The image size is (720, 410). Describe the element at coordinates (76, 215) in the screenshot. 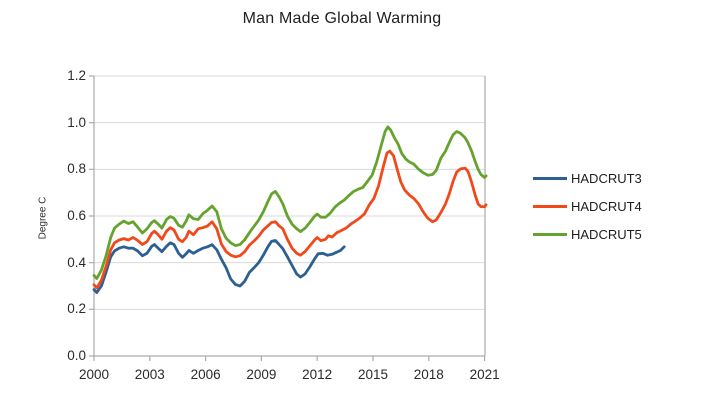

I see `y-tick-label: 0.6` at that location.